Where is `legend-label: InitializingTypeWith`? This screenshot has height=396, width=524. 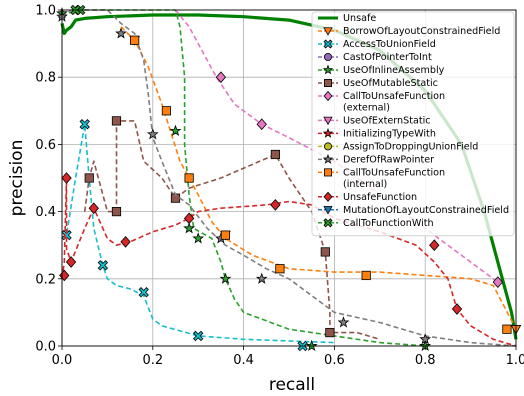 legend-label: InitializingTypeWith is located at coordinates (389, 133).